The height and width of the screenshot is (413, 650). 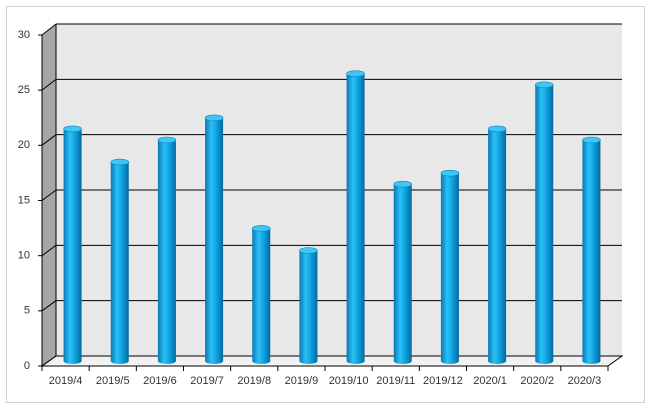 I want to click on x-tick-label: 2020/3, so click(x=585, y=381).